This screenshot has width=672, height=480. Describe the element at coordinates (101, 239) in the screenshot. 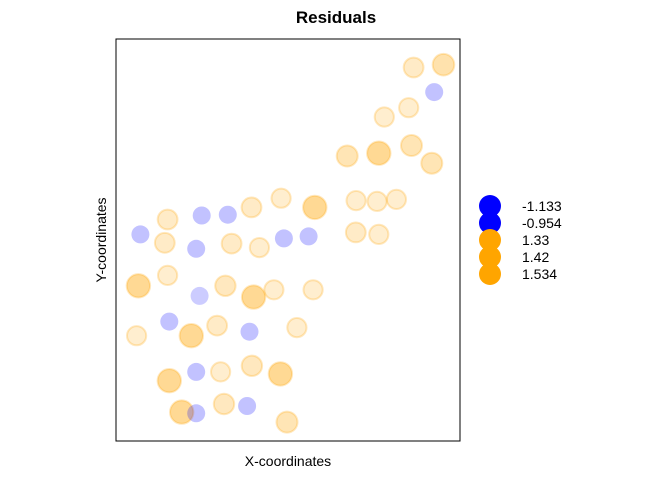

I see `y-axis-label: Y-coordinates` at that location.